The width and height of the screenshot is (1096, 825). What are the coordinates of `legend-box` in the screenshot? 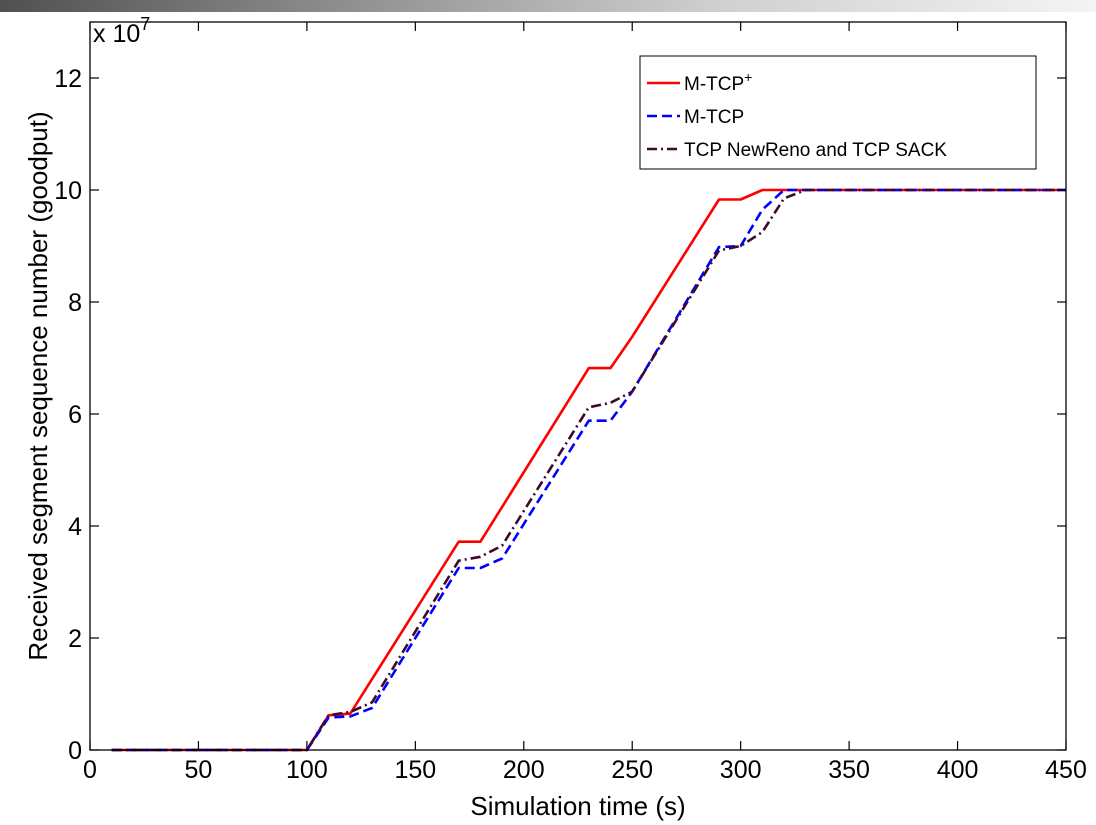 It's located at (838, 112).